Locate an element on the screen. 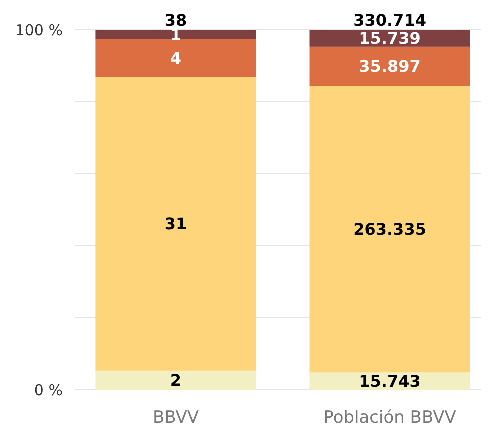 The image size is (491, 435). annotation: 35.897 is located at coordinates (390, 66).